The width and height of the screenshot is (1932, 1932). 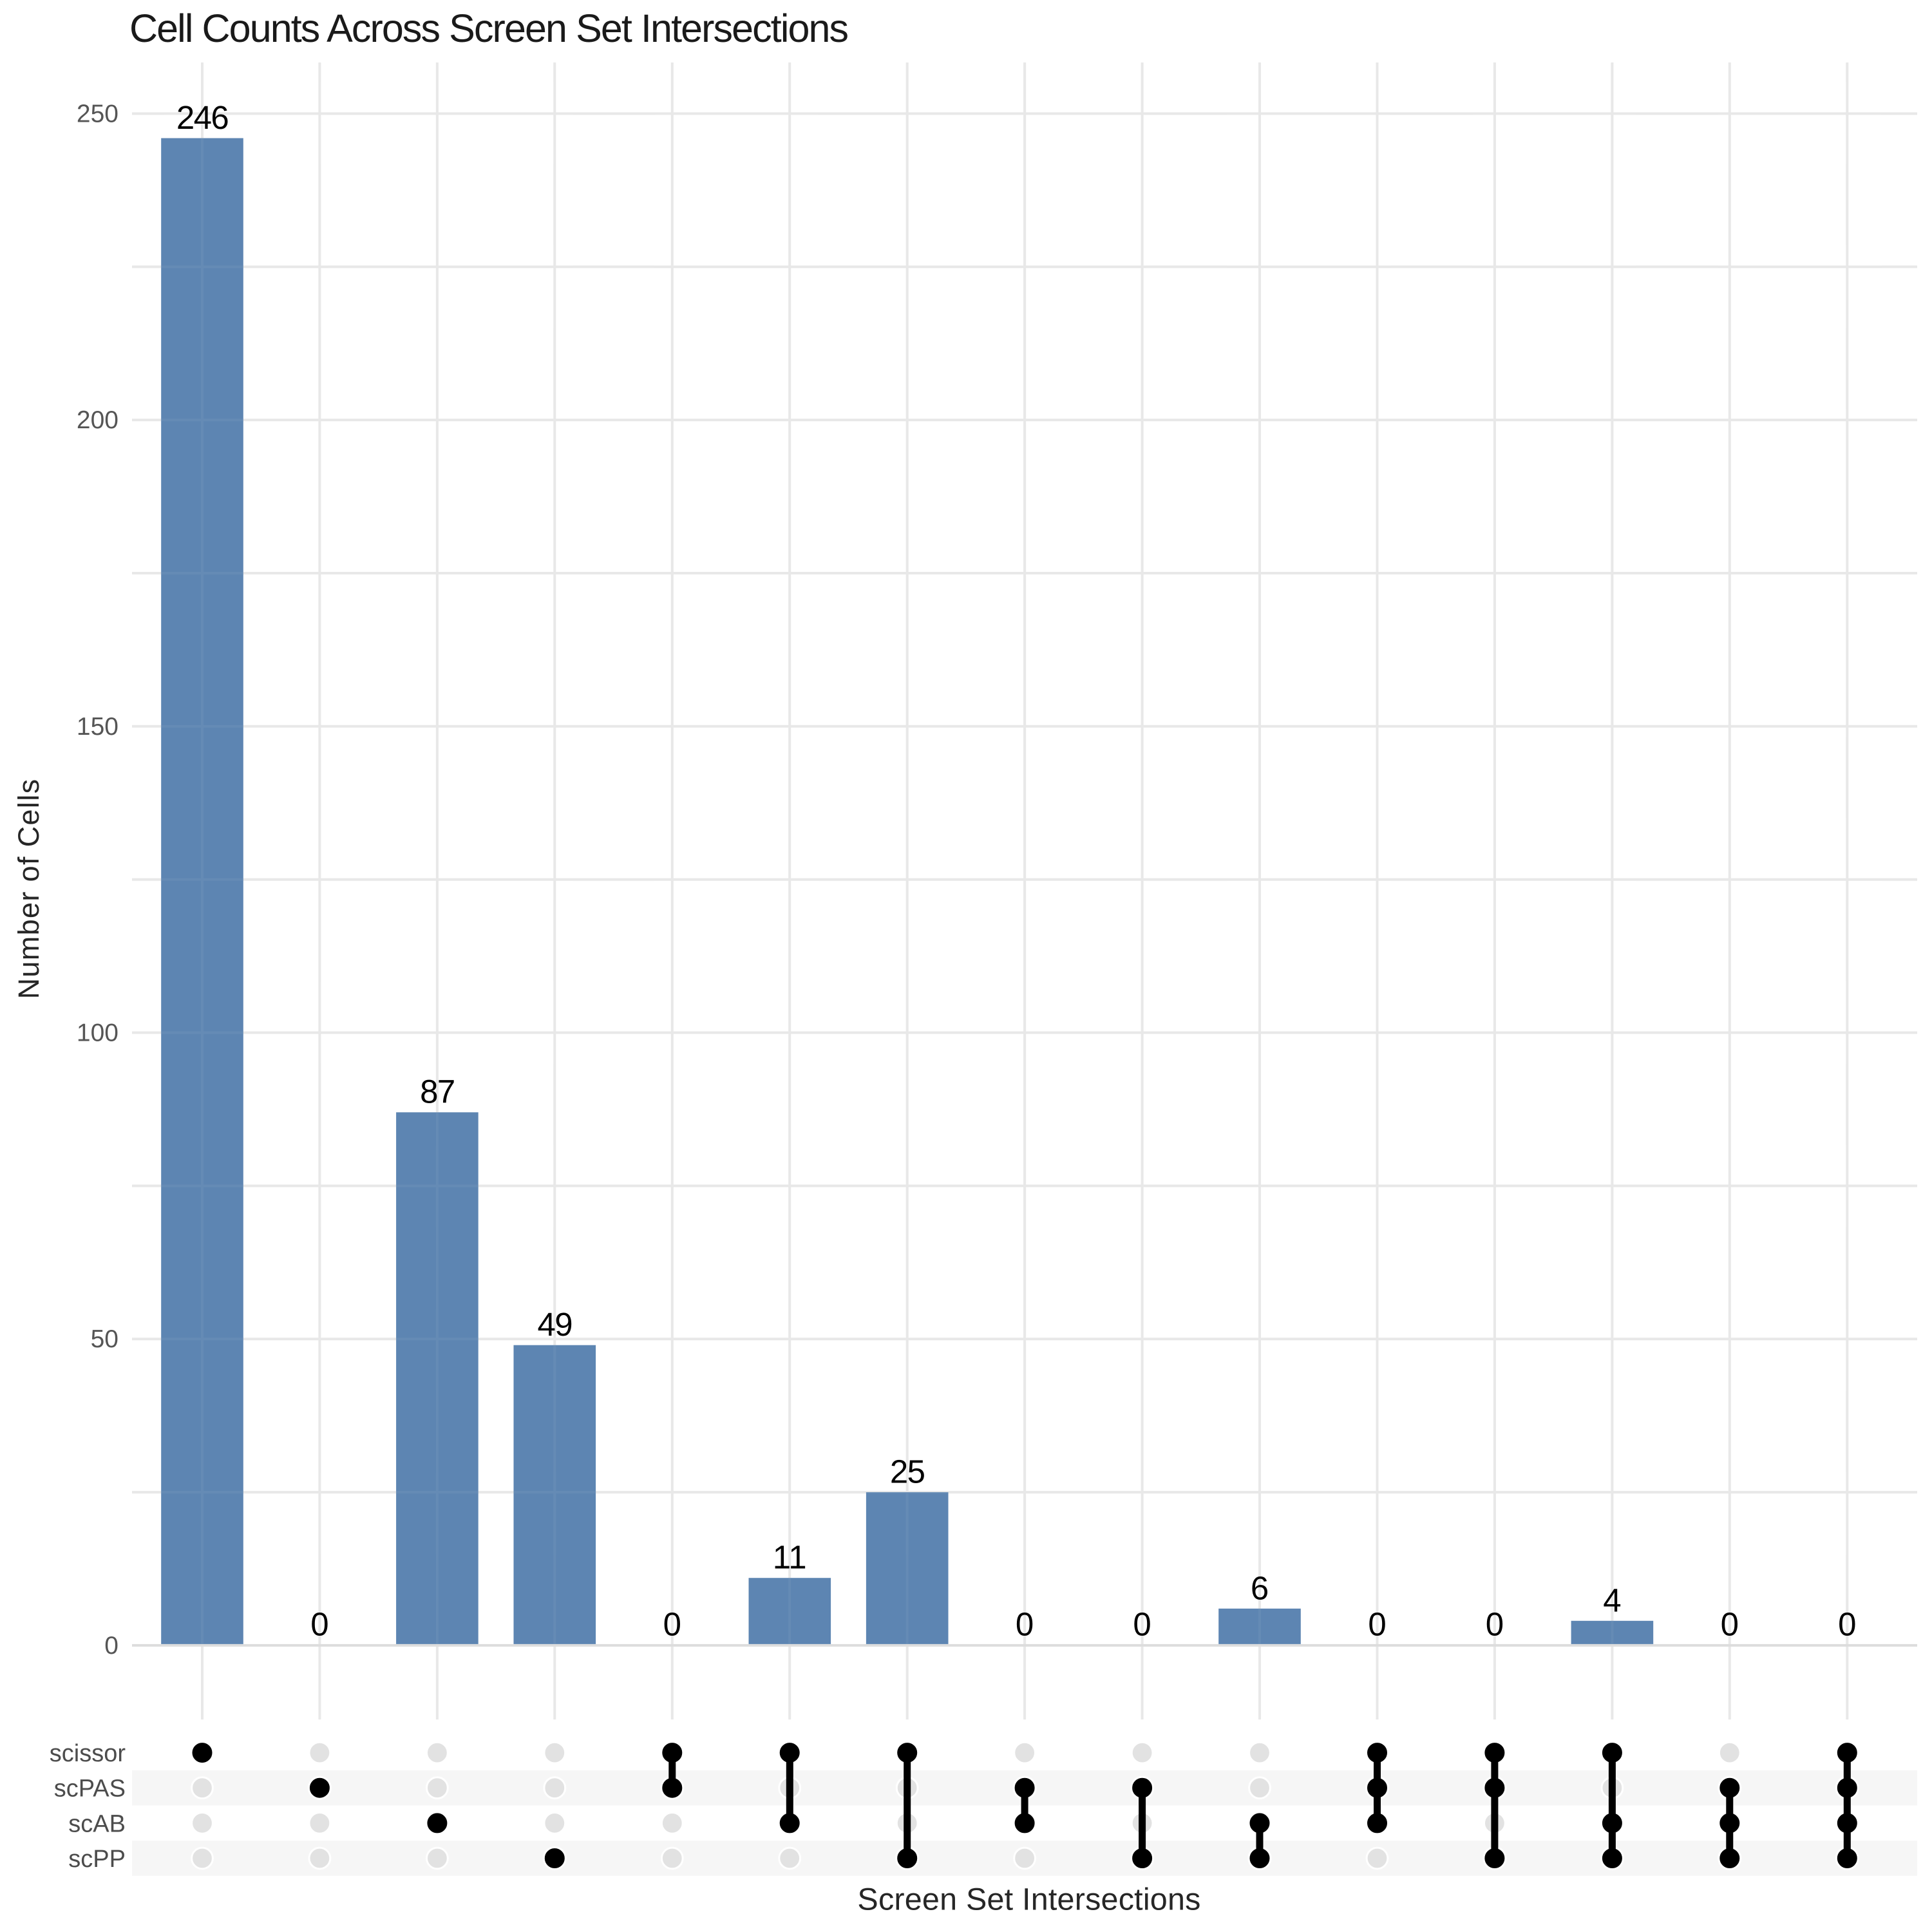 What do you see at coordinates (97, 114) in the screenshot?
I see `svg-text: 250` at bounding box center [97, 114].